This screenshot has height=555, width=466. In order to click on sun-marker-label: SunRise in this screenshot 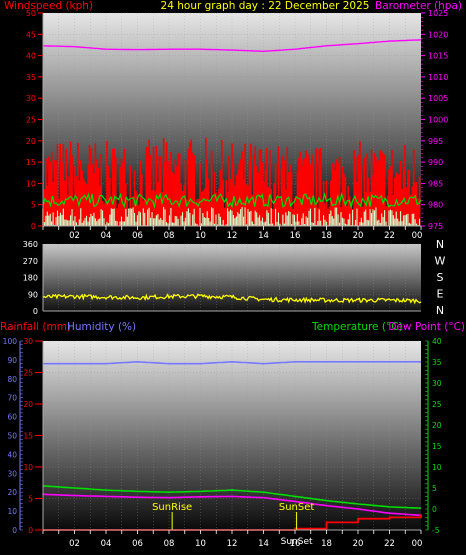, I will do `click(172, 507)`.